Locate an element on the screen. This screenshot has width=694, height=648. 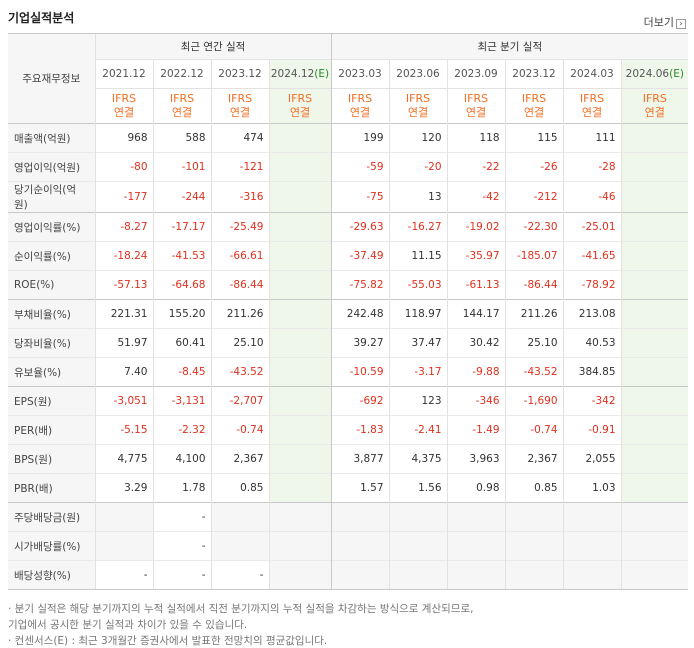
table-cell: -55.03 is located at coordinates (418, 285).